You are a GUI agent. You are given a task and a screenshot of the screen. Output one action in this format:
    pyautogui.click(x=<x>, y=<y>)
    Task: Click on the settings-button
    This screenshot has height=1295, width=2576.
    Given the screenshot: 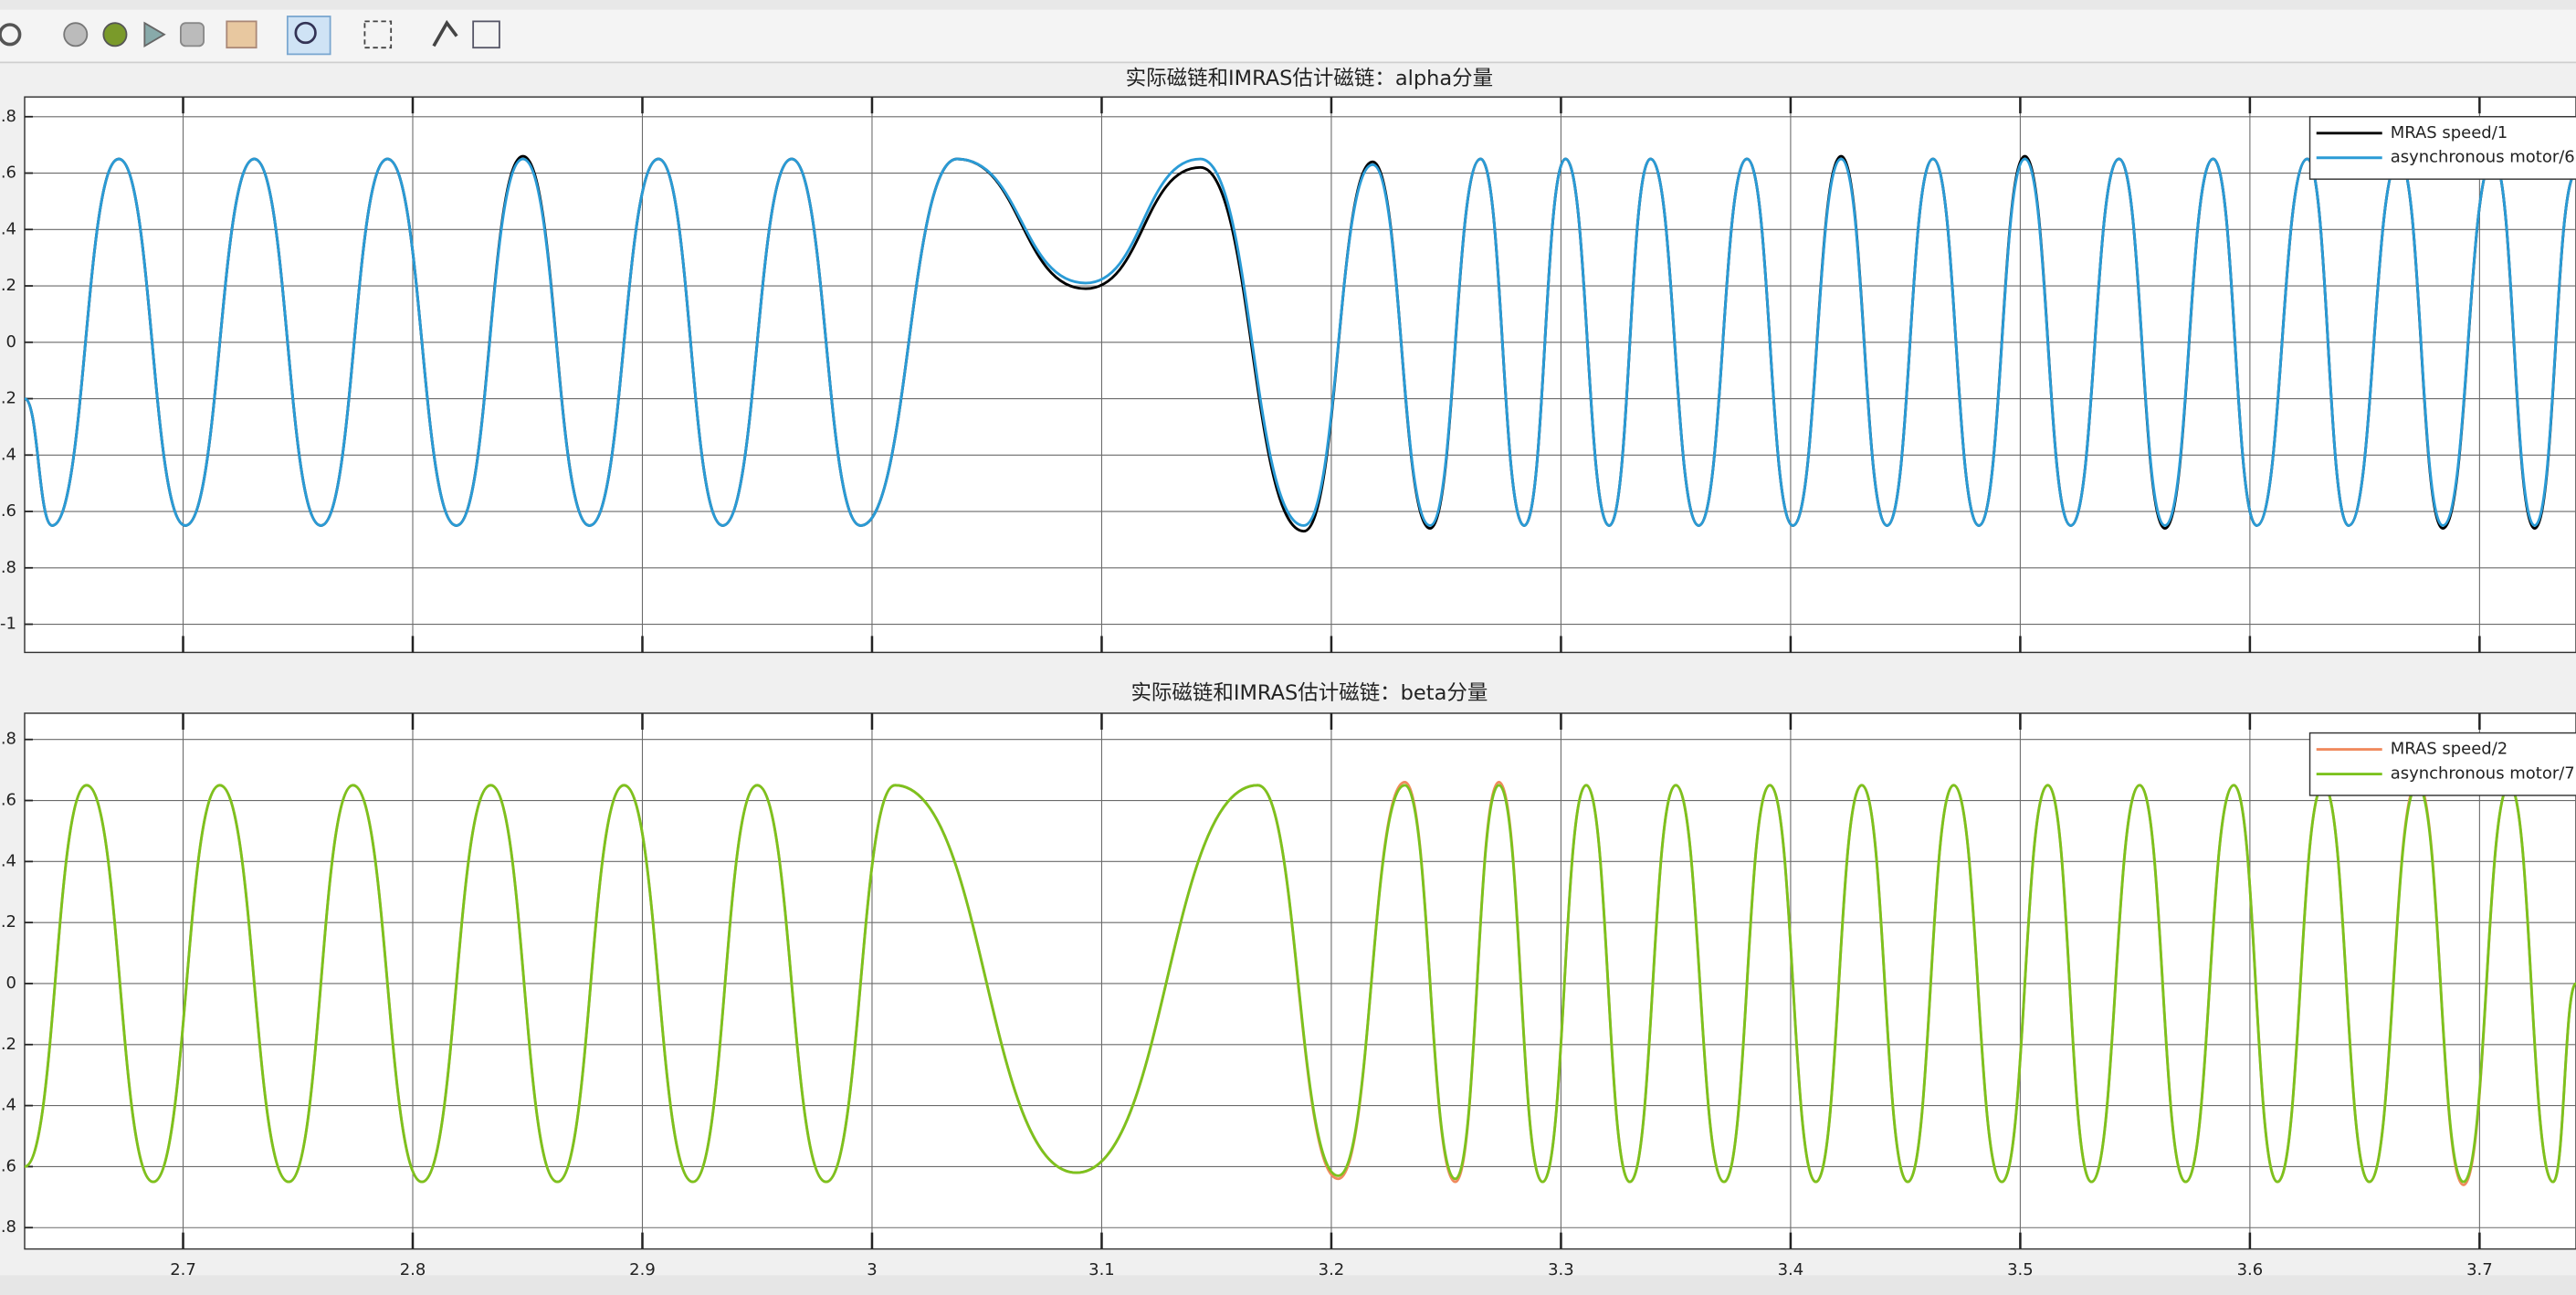 What is the action you would take?
    pyautogui.click(x=11, y=35)
    